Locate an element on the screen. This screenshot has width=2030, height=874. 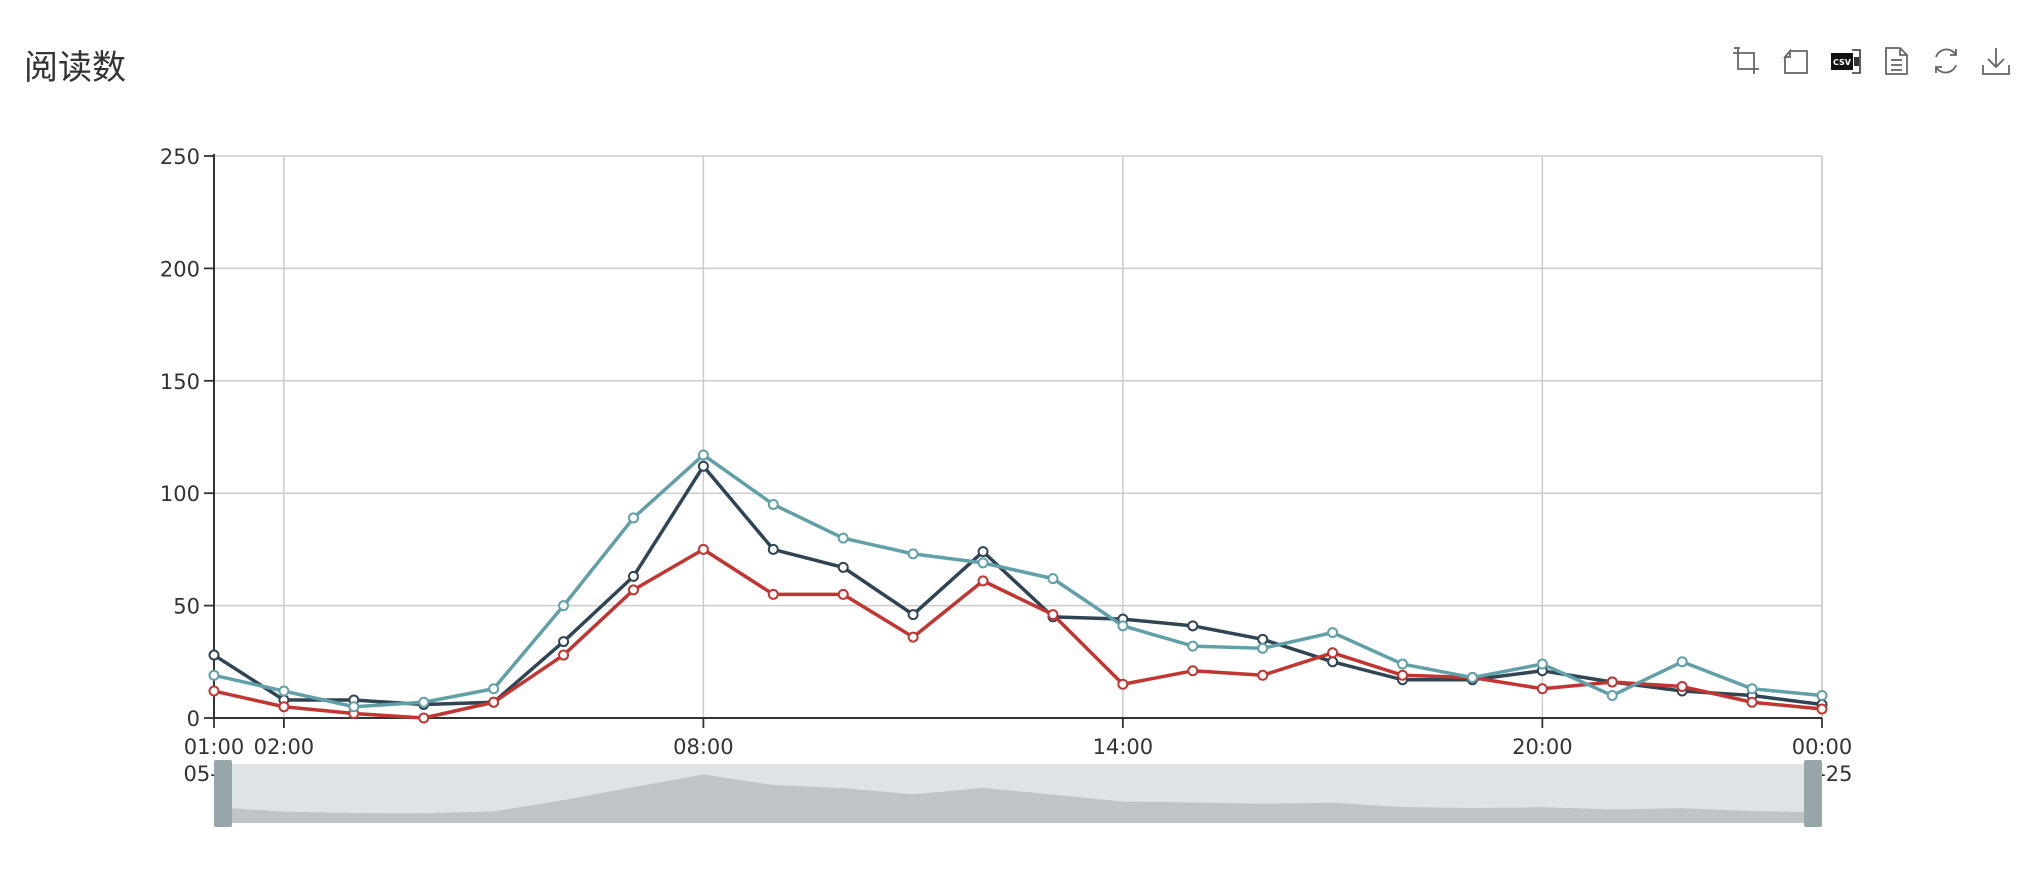
chart-title: 阅读数 is located at coordinates (75, 68).